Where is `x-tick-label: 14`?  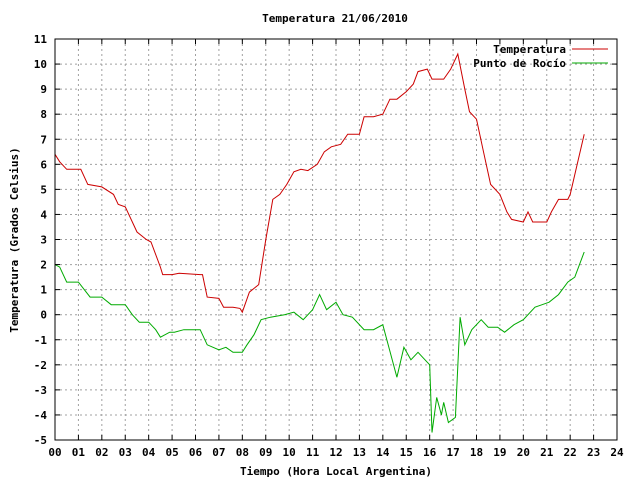
x-tick-label: 14 is located at coordinates (383, 452).